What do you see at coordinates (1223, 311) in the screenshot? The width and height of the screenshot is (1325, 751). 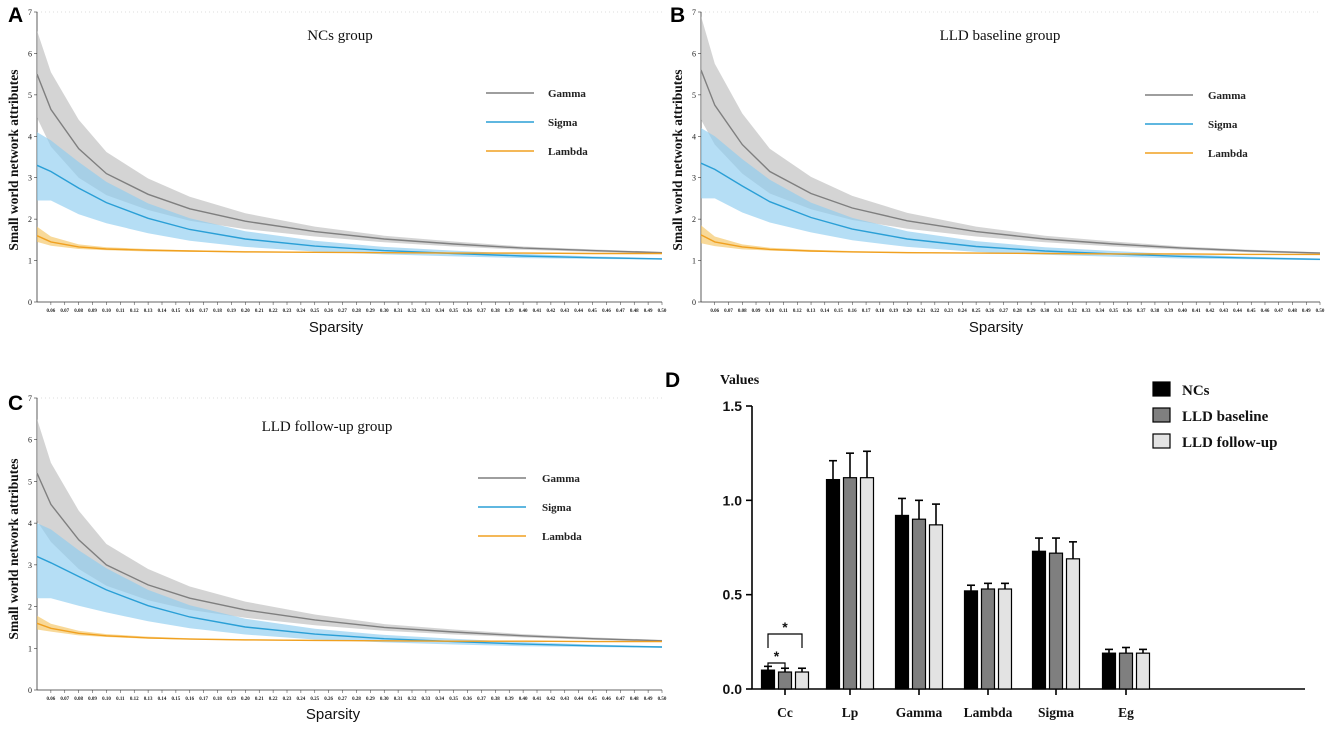 I see `x-tick-label: 0.43` at bounding box center [1223, 311].